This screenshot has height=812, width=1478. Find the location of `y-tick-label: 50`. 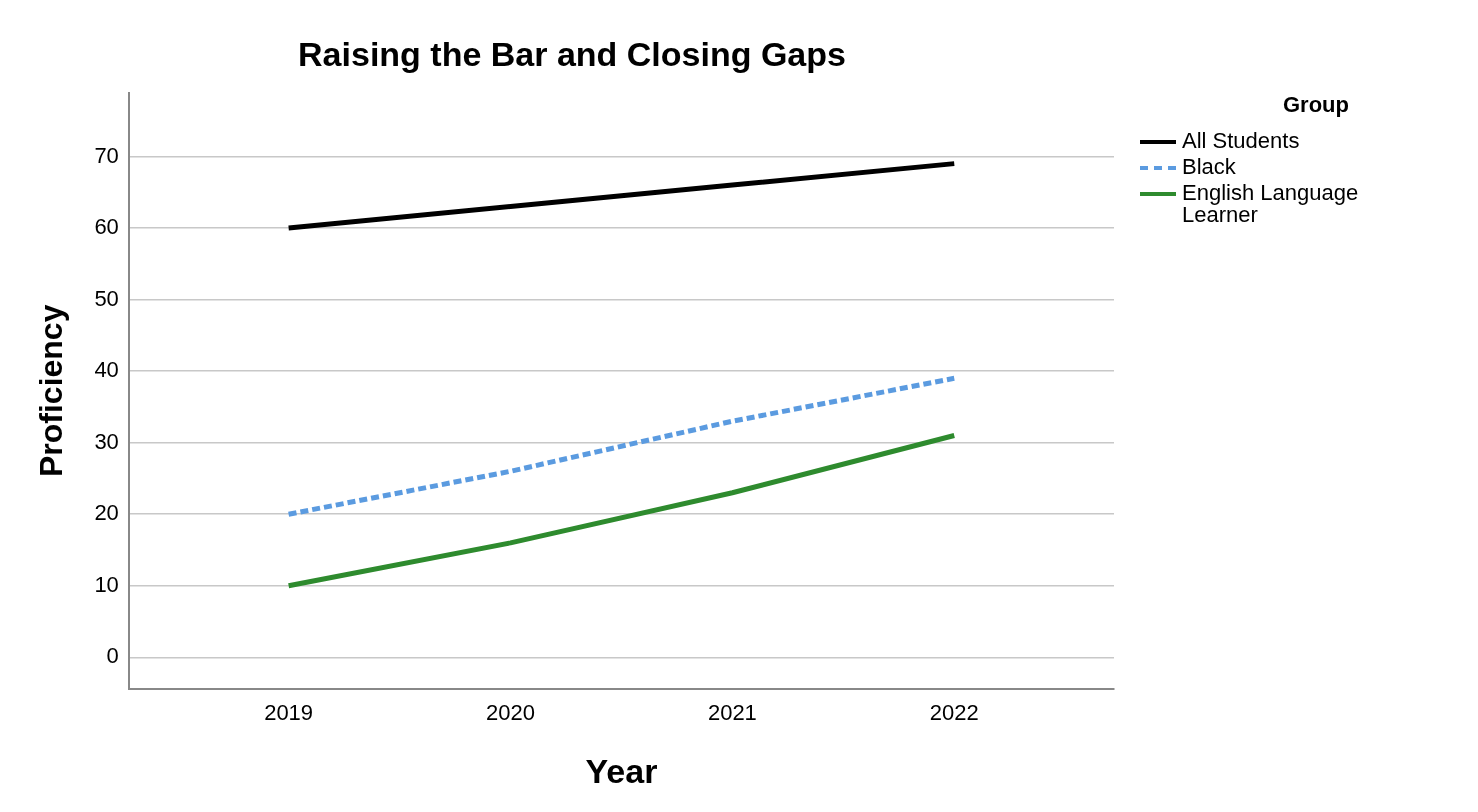

y-tick-label: 50 is located at coordinates (106, 298).